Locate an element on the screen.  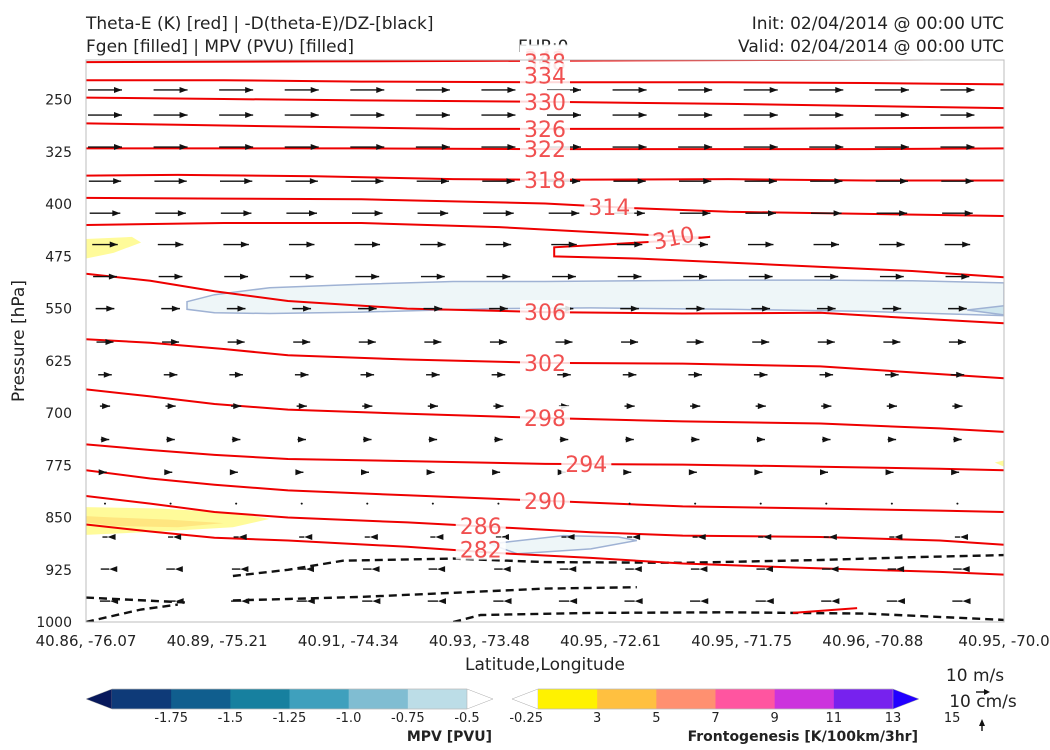
fgen-colorbar-left-extend is located at coordinates (525, 699).